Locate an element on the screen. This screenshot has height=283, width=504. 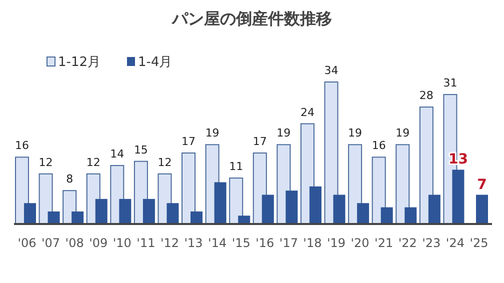
legend-label: 1-12月 is located at coordinates (79, 62).